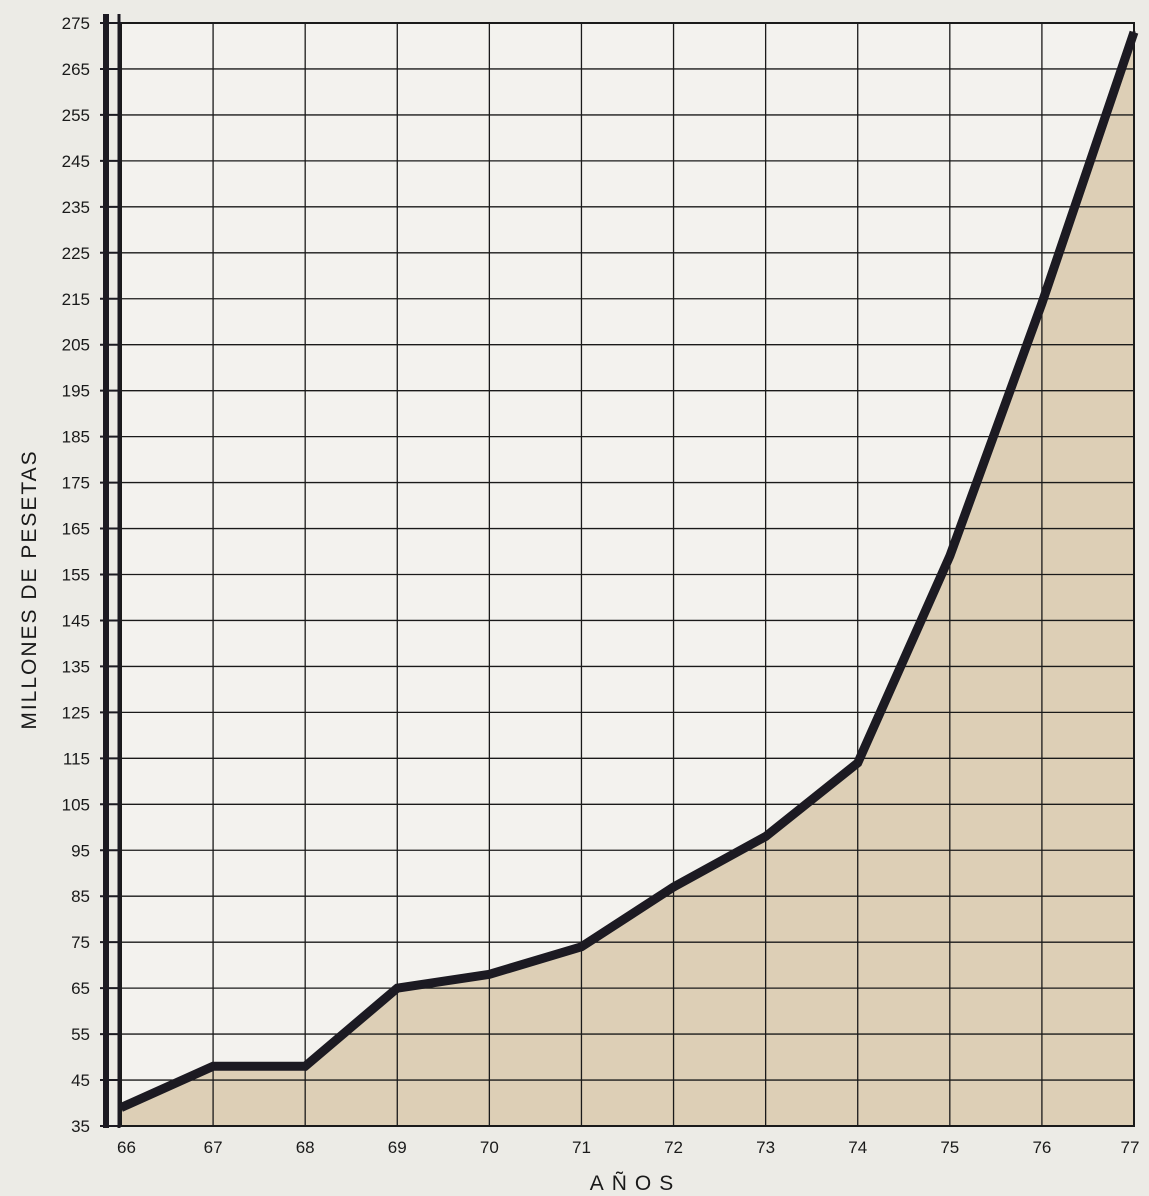  I want to click on y-tick-label: 135, so click(76, 666).